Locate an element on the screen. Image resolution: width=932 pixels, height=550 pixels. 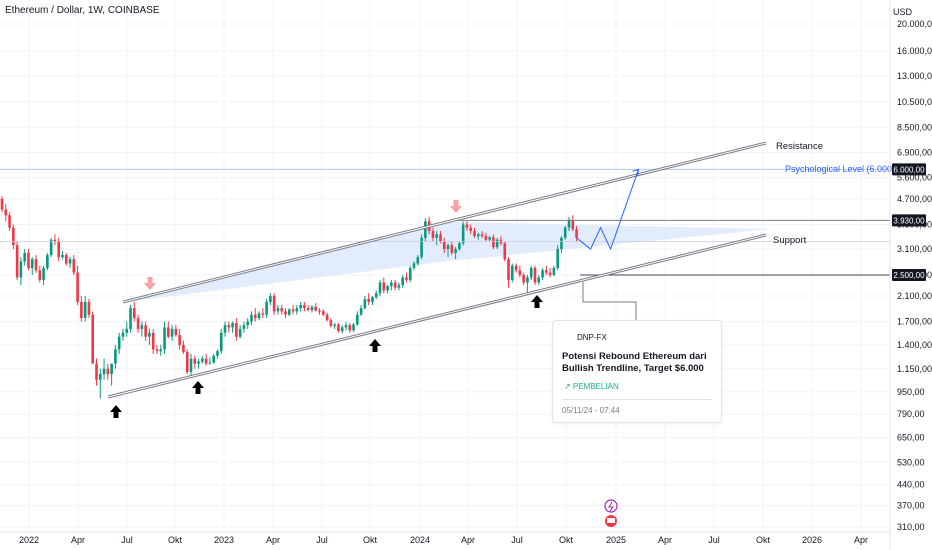
time-tick-label: 2023 is located at coordinates (224, 540).